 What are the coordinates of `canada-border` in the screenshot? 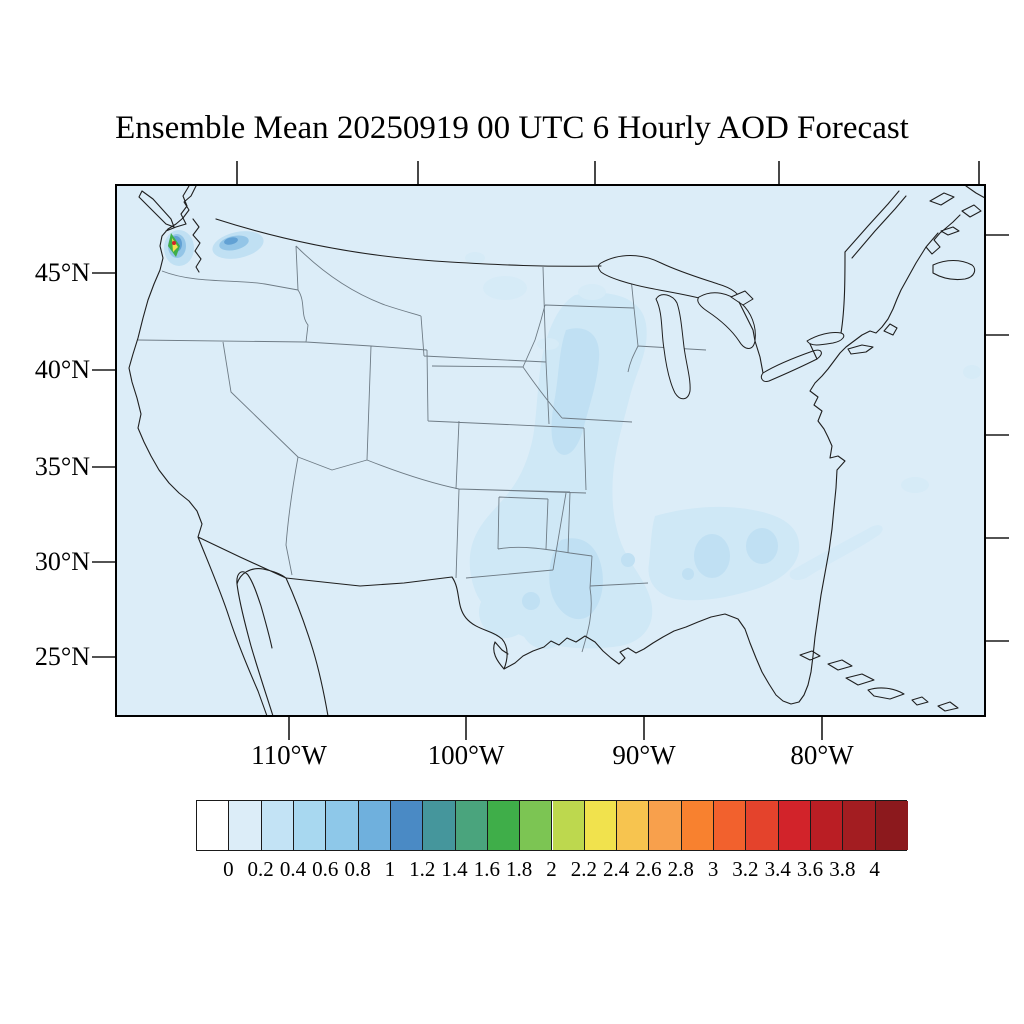 It's located at (530, 296).